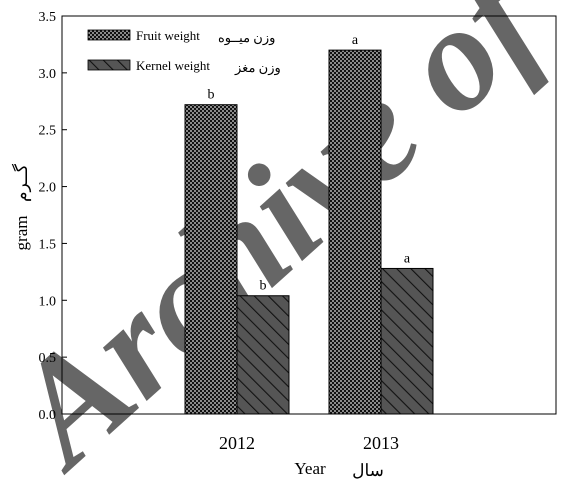 The width and height of the screenshot is (565, 482). Describe the element at coordinates (368, 470) in the screenshot. I see `x-axis-title-fa: سال` at that location.